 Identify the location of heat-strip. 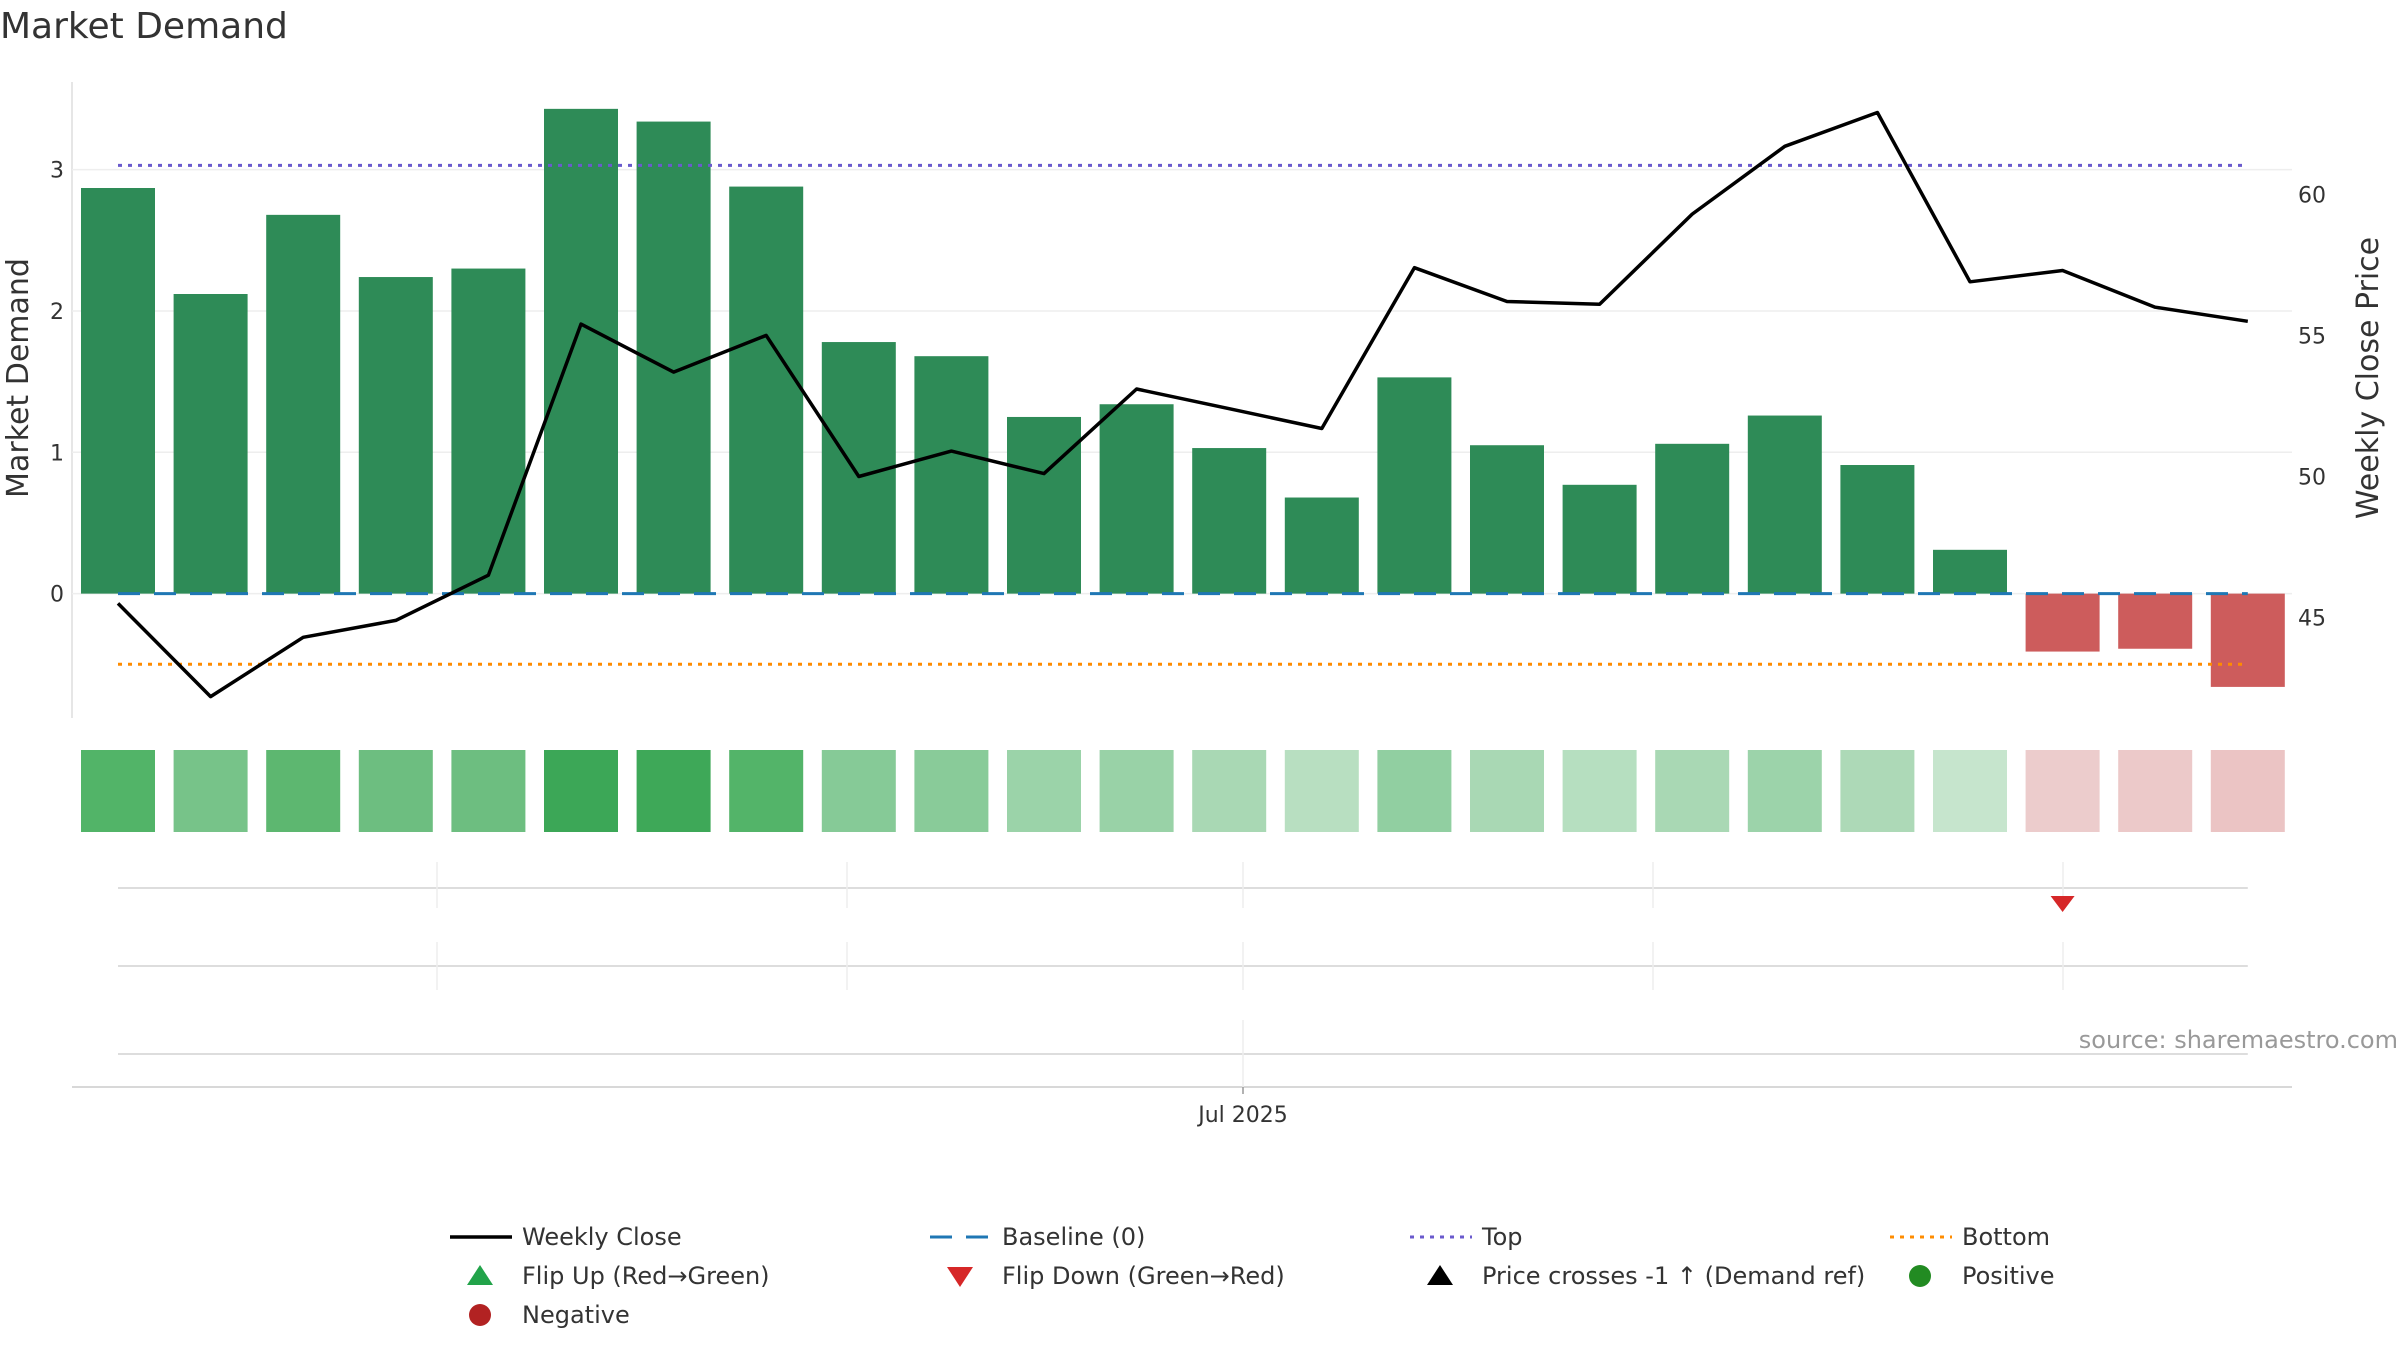
(1183, 791).